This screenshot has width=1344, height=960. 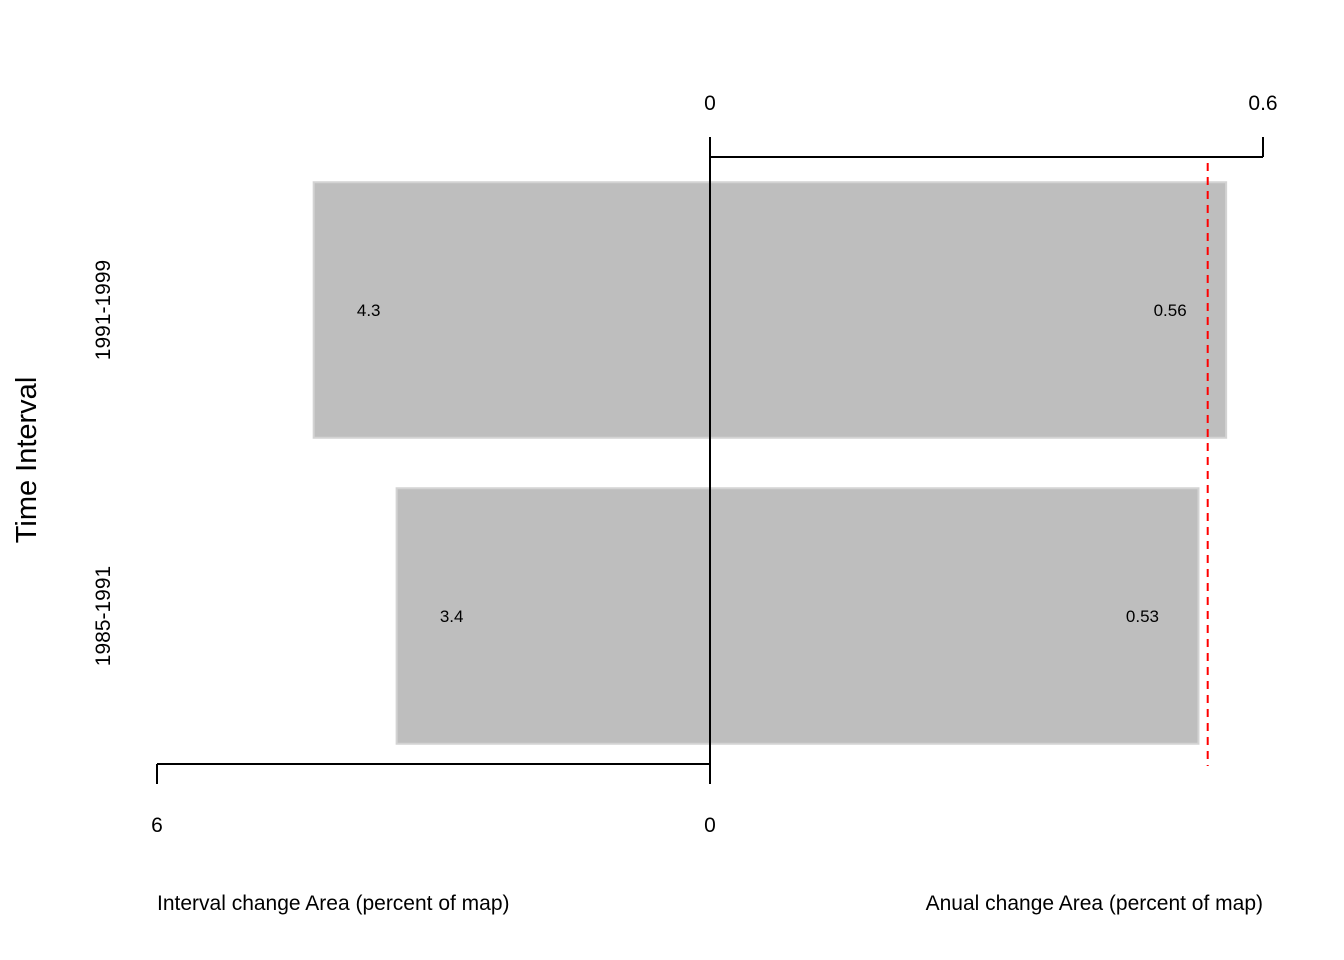 What do you see at coordinates (710, 825) in the screenshot?
I see `interval-tick-label: 0` at bounding box center [710, 825].